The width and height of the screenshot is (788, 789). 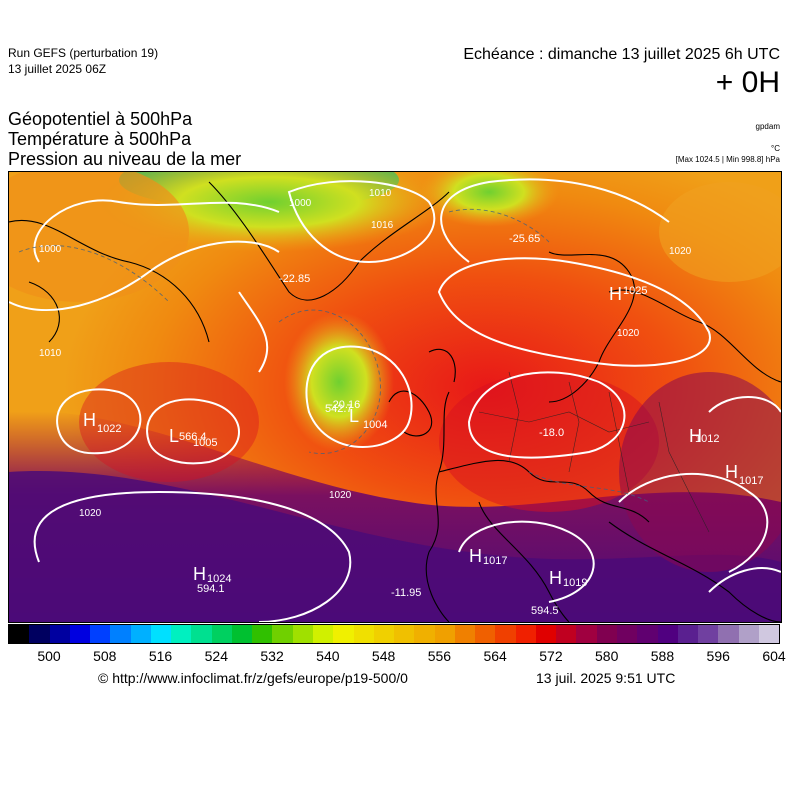 What do you see at coordinates (662, 656) in the screenshot?
I see `colorbar-tick-label: 588` at bounding box center [662, 656].